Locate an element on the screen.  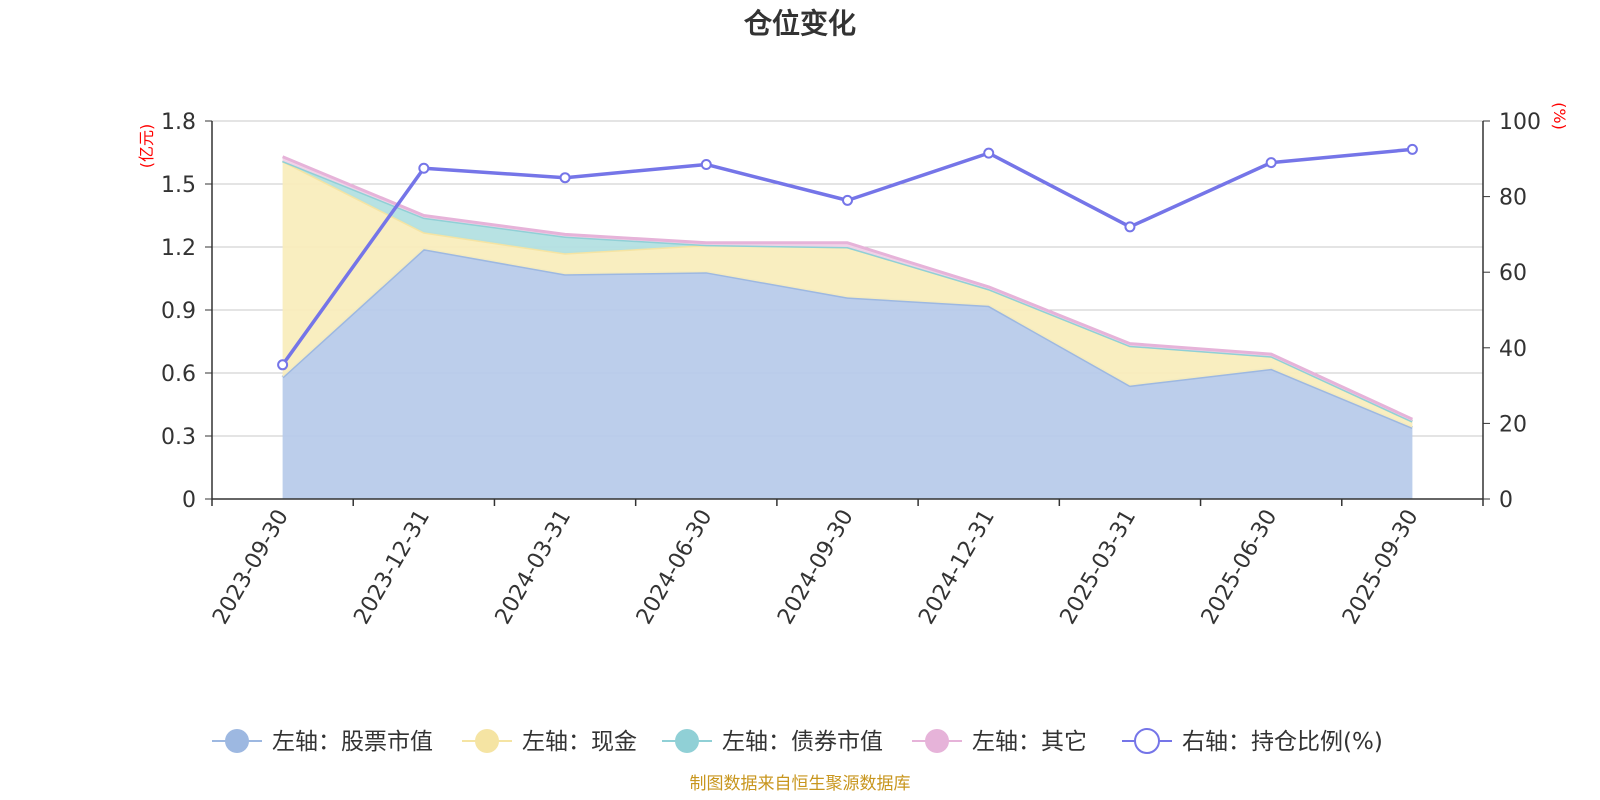
right-axis-tick-label: 0 is located at coordinates (1506, 500).